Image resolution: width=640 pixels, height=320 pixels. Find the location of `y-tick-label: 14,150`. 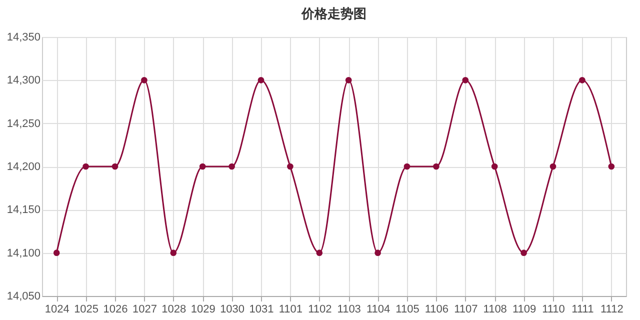

y-tick-label: 14,150 is located at coordinates (23, 210).